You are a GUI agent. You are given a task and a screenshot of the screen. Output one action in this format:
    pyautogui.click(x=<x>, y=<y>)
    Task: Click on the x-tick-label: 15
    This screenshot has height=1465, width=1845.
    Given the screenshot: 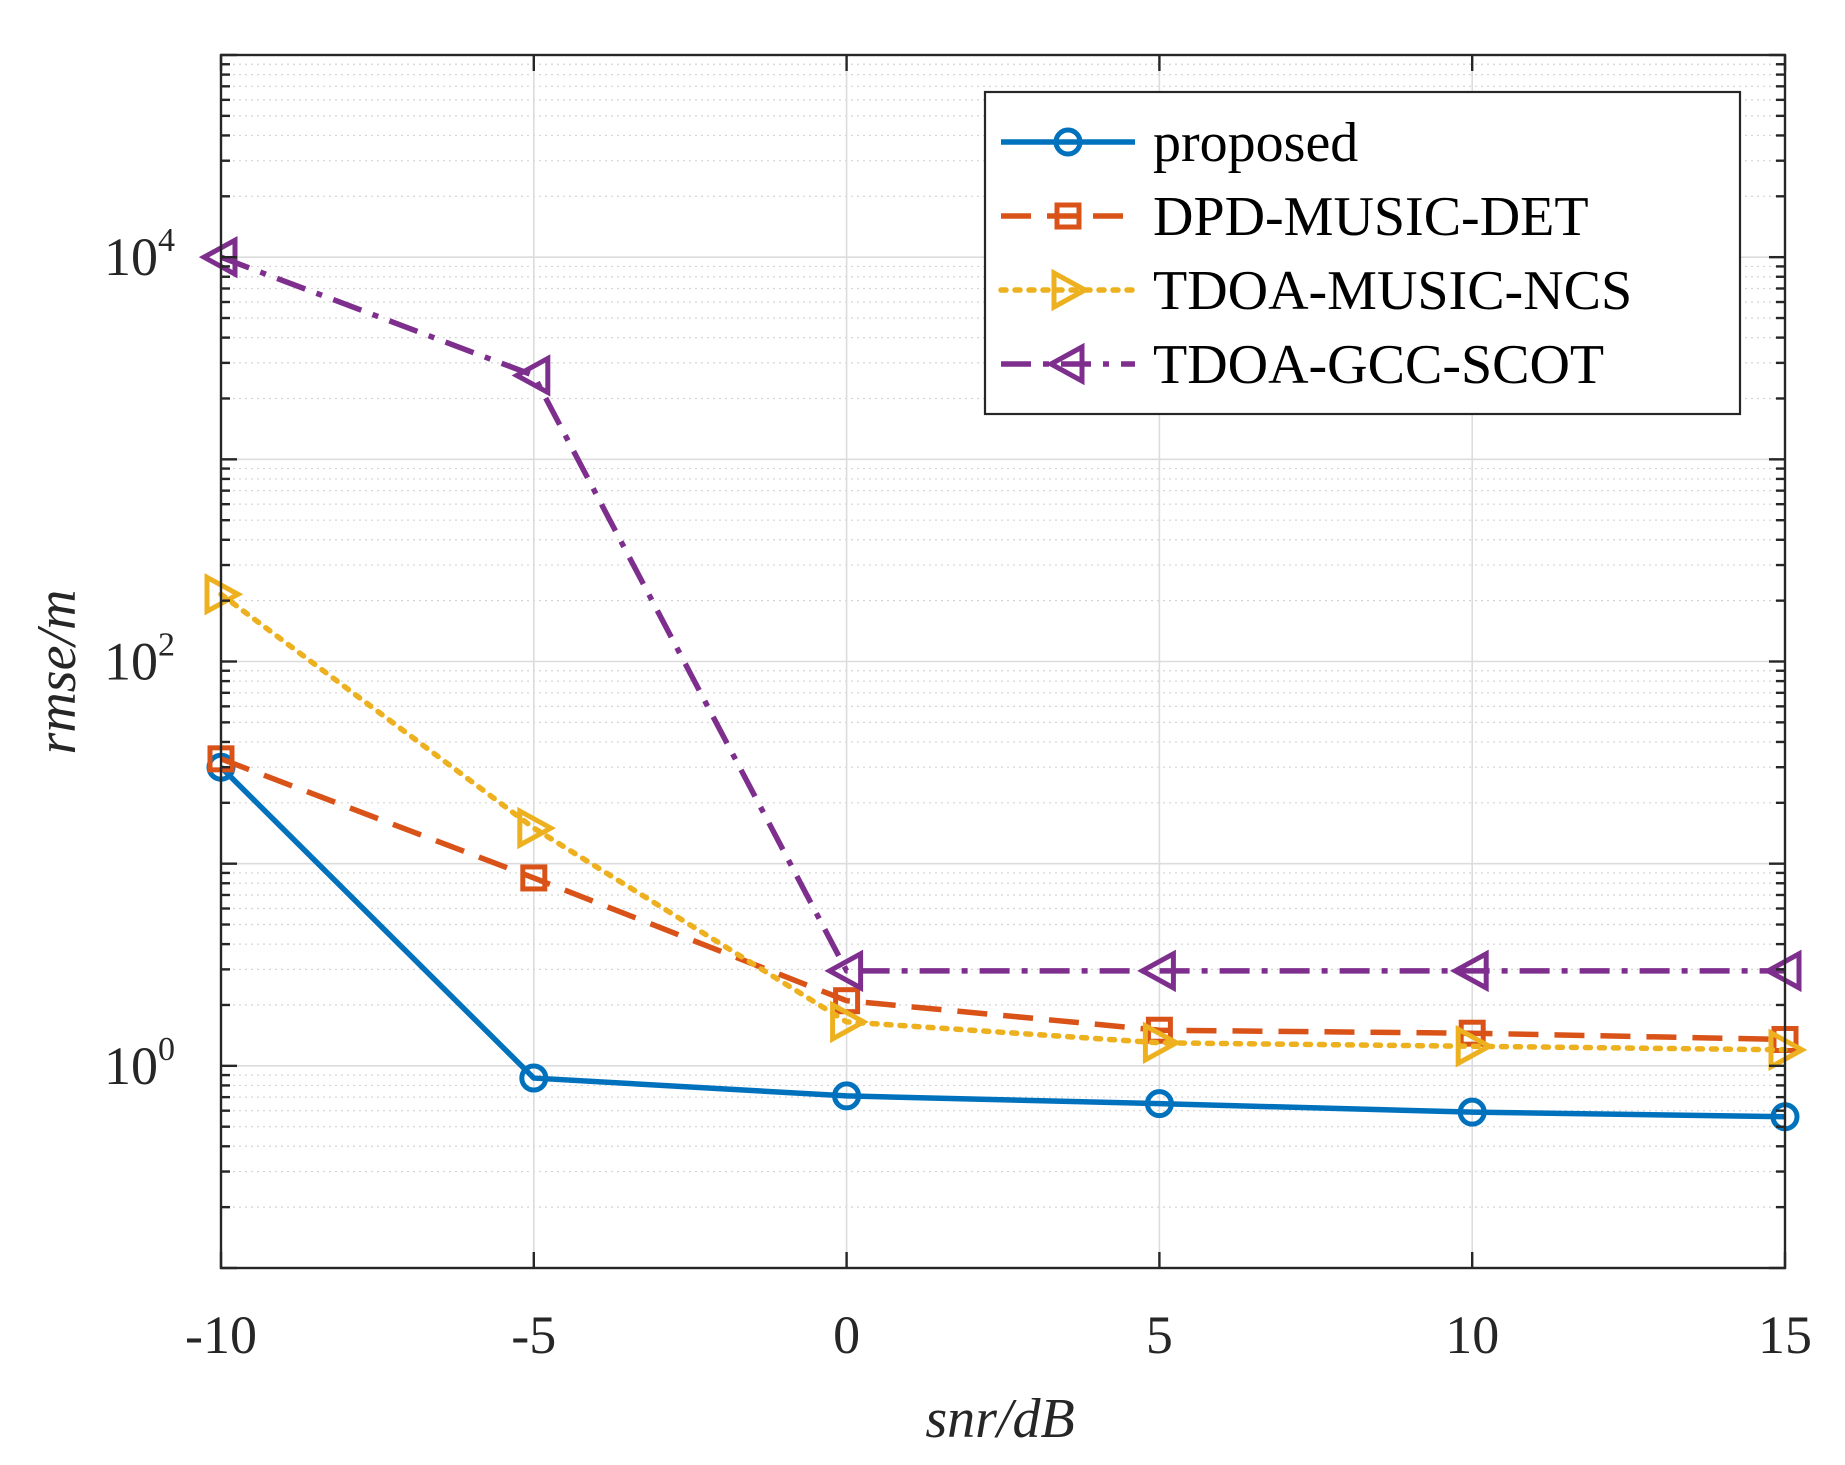 What is the action you would take?
    pyautogui.click(x=1785, y=1335)
    